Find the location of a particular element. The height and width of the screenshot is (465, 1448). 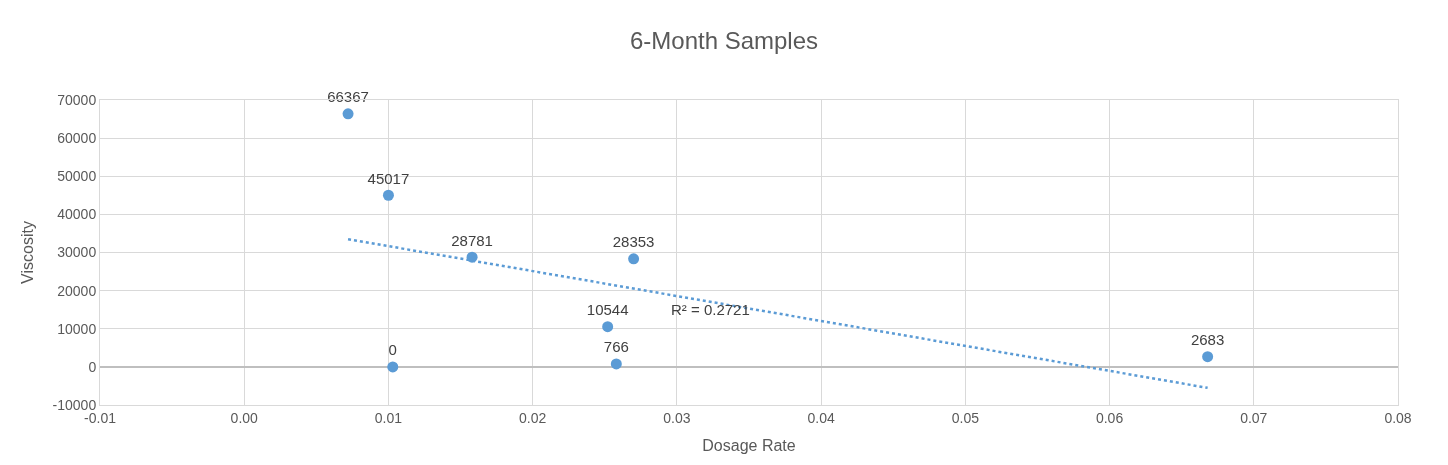

x-tick-label: 0.02 is located at coordinates (533, 417).